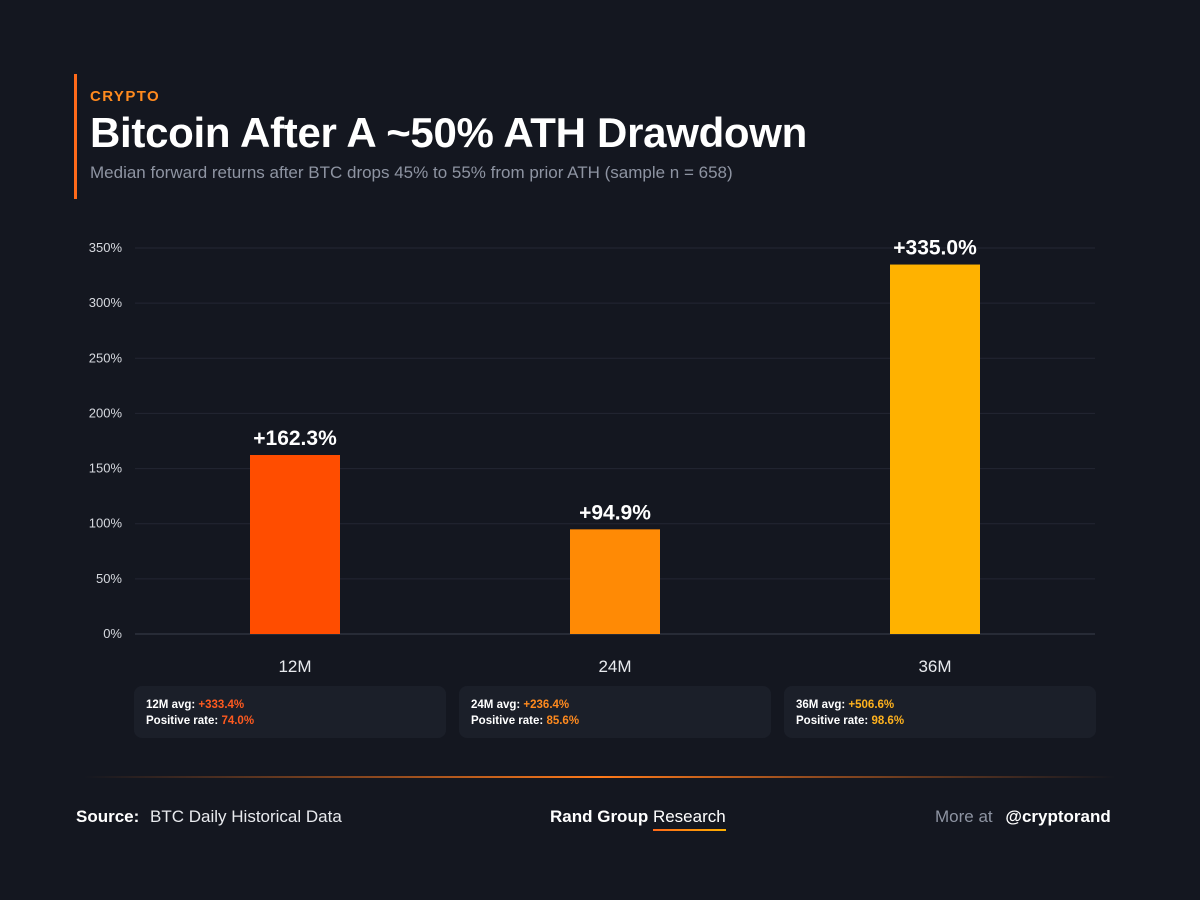 This screenshot has height=900, width=1200. What do you see at coordinates (496, 705) in the screenshot?
I see `avg-label: 24M avg:` at bounding box center [496, 705].